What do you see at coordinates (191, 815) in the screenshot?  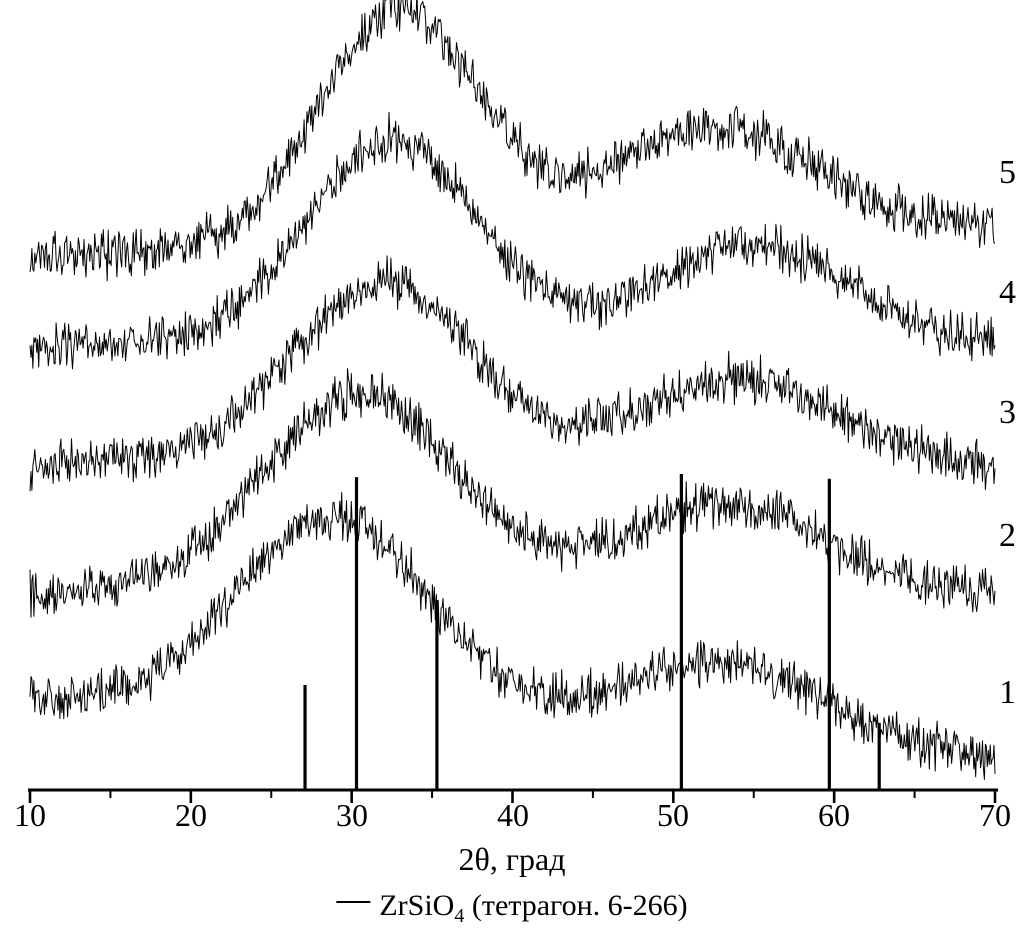 I see `x-tick-label: 20` at bounding box center [191, 815].